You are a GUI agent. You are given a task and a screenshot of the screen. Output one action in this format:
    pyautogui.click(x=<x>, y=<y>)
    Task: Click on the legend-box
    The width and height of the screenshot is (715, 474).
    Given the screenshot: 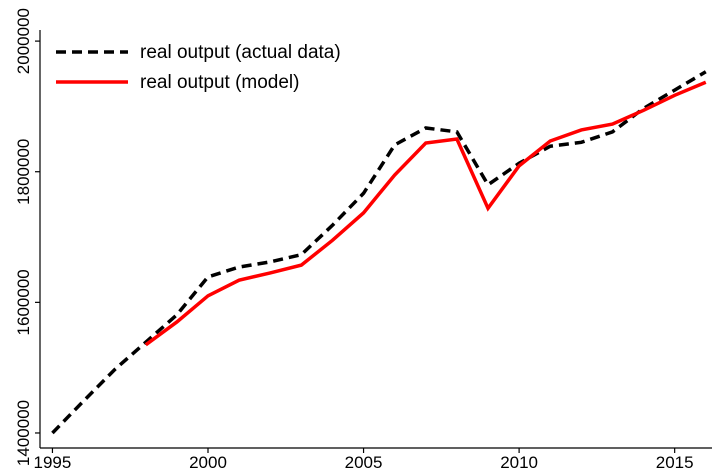 What is the action you would take?
    pyautogui.click(x=216, y=65)
    